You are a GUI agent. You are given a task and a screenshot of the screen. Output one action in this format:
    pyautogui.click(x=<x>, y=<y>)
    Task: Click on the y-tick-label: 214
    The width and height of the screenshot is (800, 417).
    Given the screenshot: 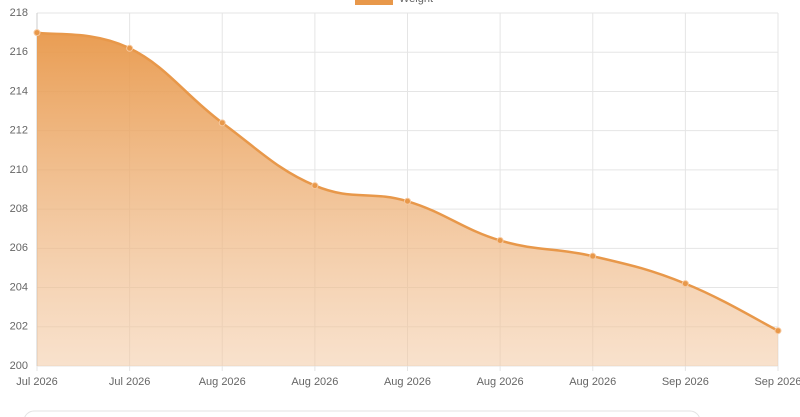 What is the action you would take?
    pyautogui.click(x=19, y=91)
    